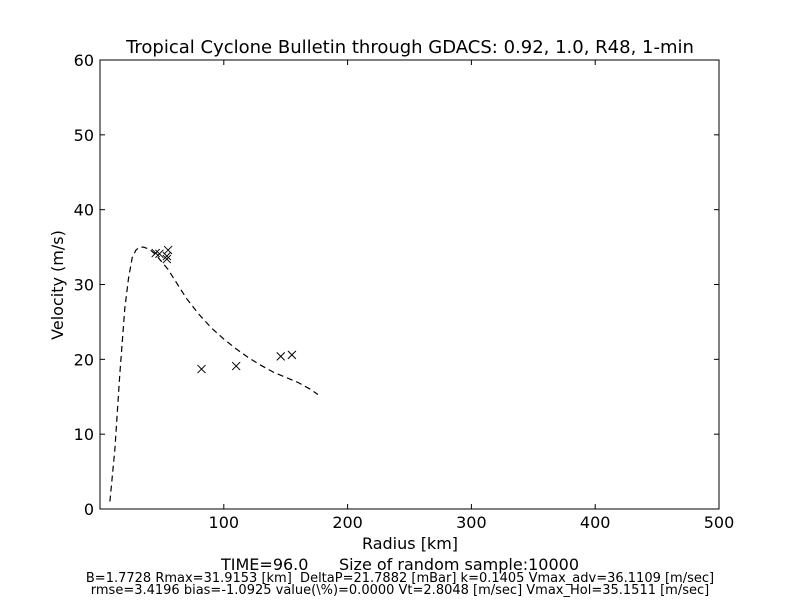 The width and height of the screenshot is (800, 600). I want to click on y-tick-label: 50, so click(84, 135).